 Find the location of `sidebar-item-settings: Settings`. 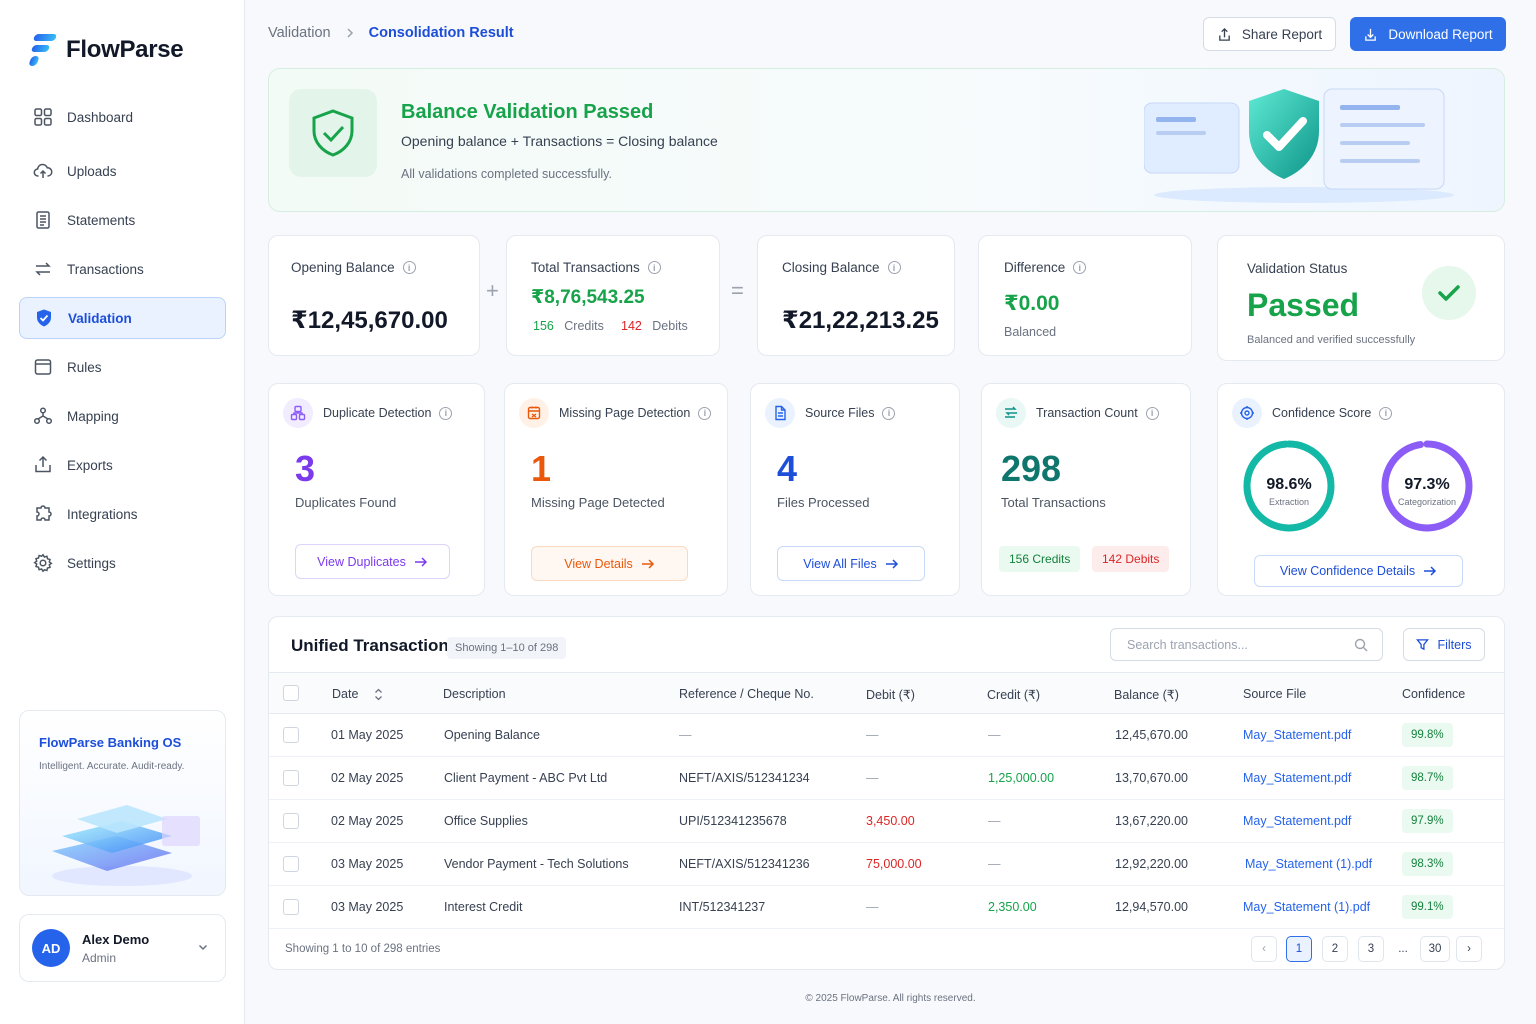

sidebar-item-settings: Settings is located at coordinates (122, 563).